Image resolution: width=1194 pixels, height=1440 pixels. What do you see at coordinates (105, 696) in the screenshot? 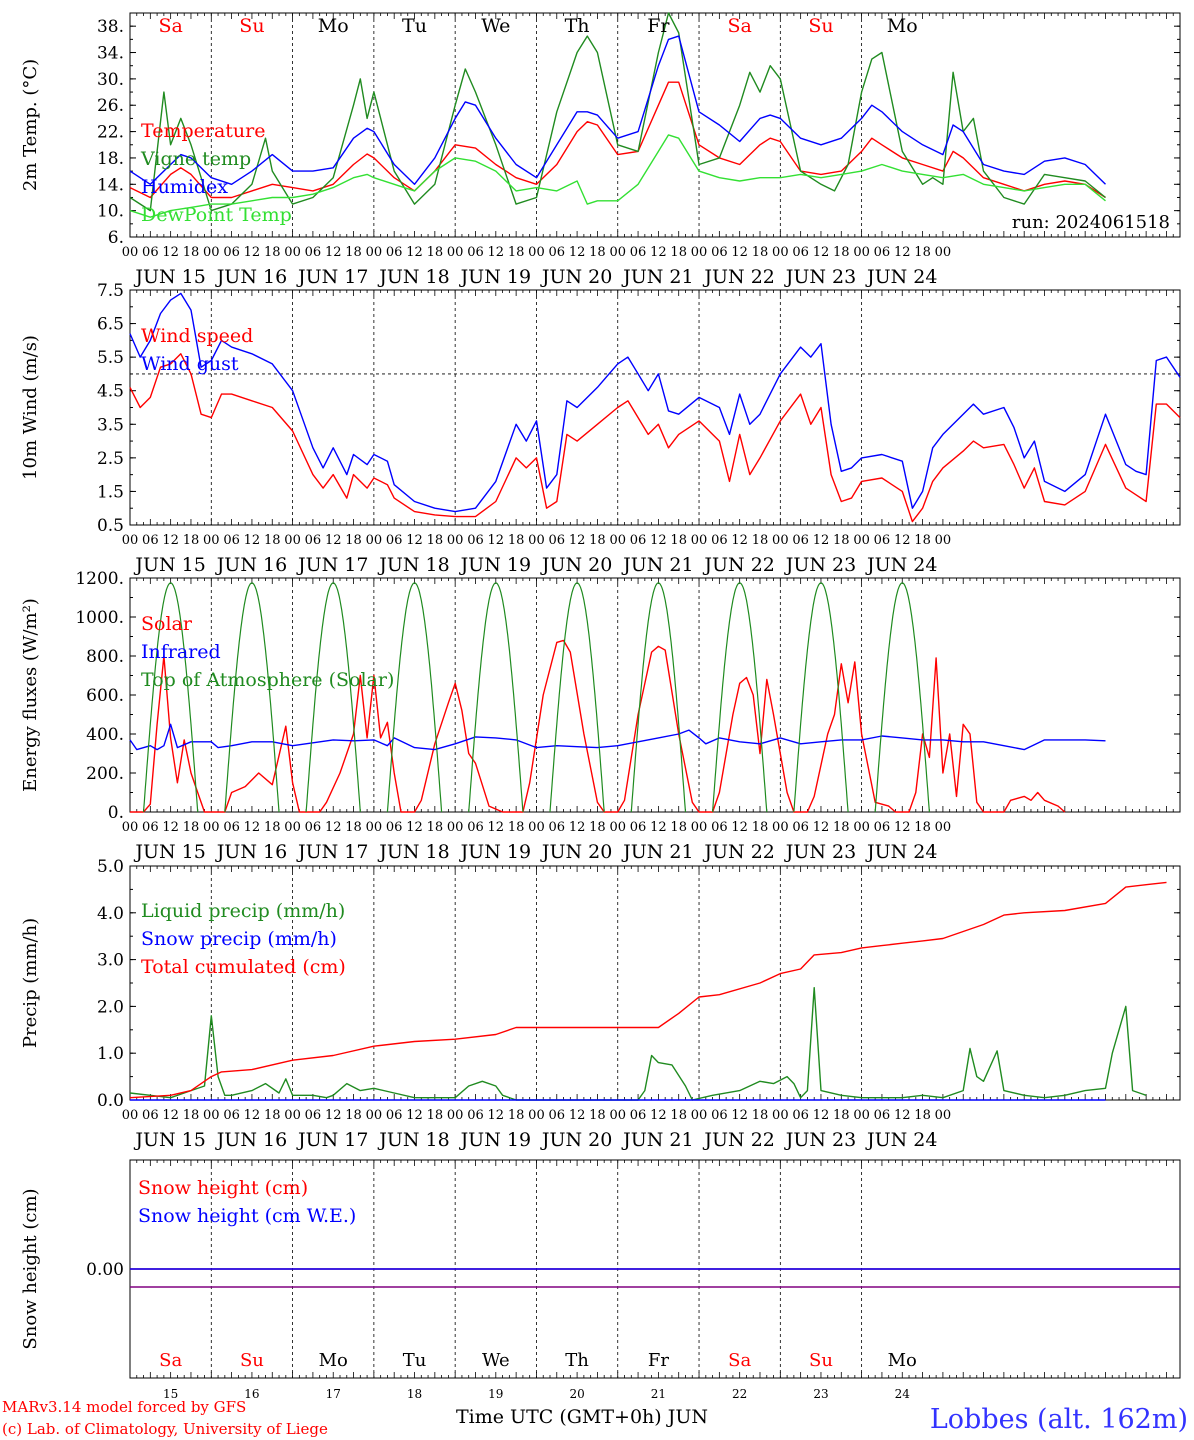
I see `y-tick-label: 600.` at bounding box center [105, 696].